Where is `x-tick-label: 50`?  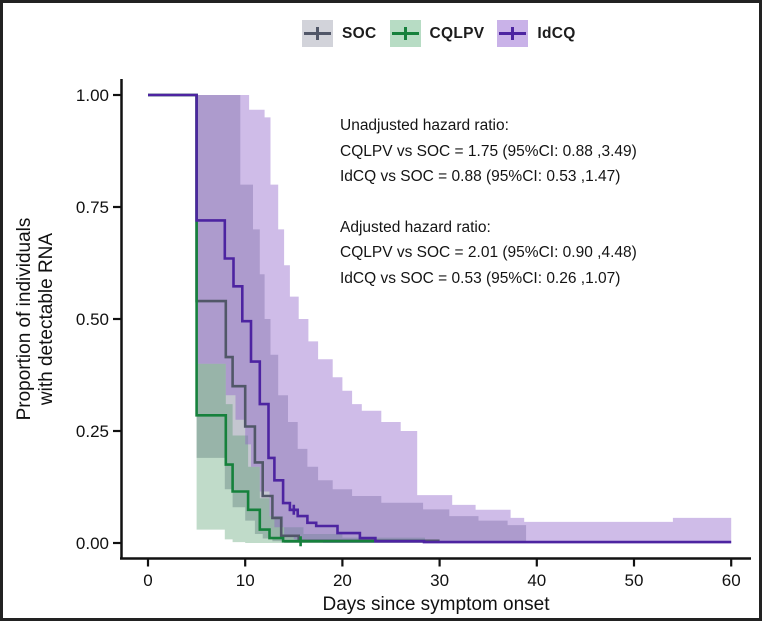 x-tick-label: 50 is located at coordinates (634, 580).